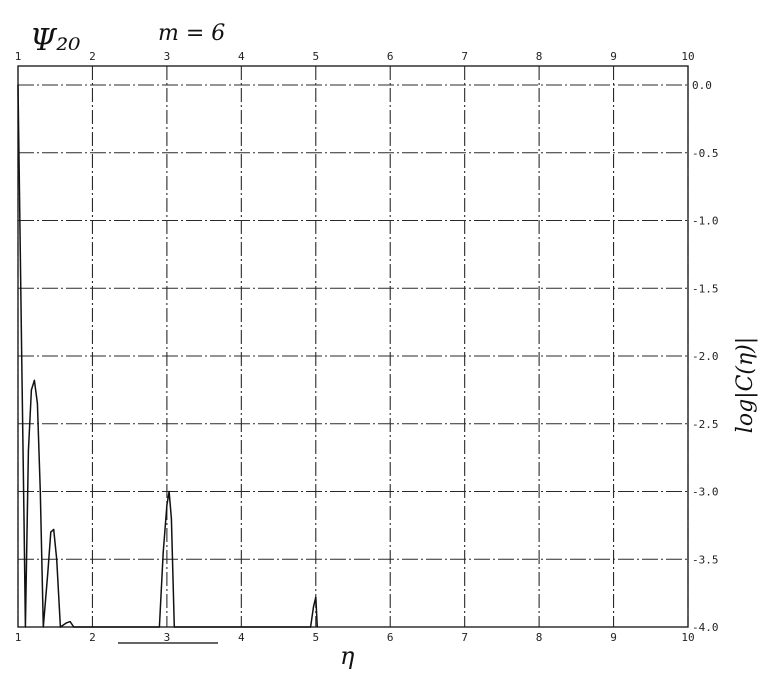  Describe the element at coordinates (687, 637) in the screenshot. I see `x-tick-label-bottom: 10` at that location.